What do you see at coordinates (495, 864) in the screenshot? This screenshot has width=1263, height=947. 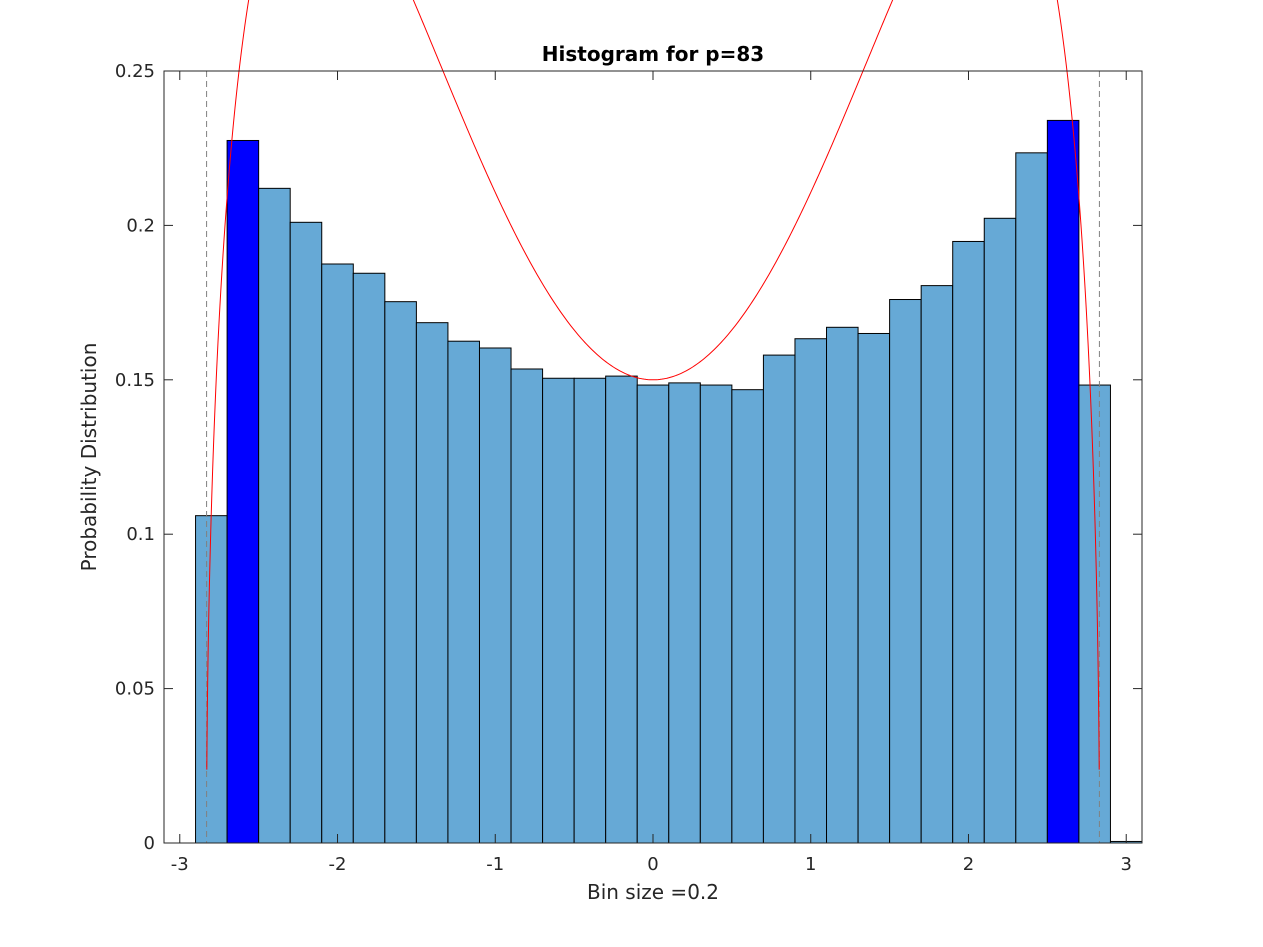 I see `x-tick-label: -1` at bounding box center [495, 864].